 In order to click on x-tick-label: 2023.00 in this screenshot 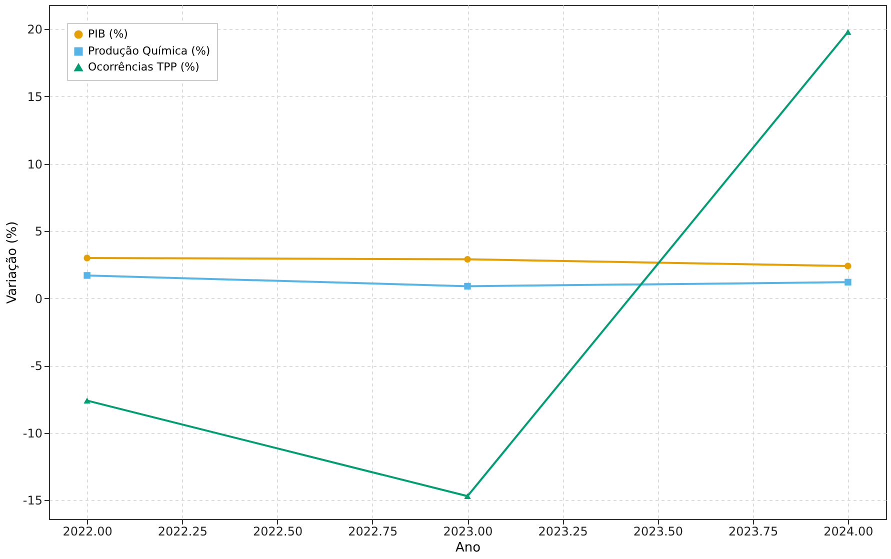, I will do `click(468, 531)`.